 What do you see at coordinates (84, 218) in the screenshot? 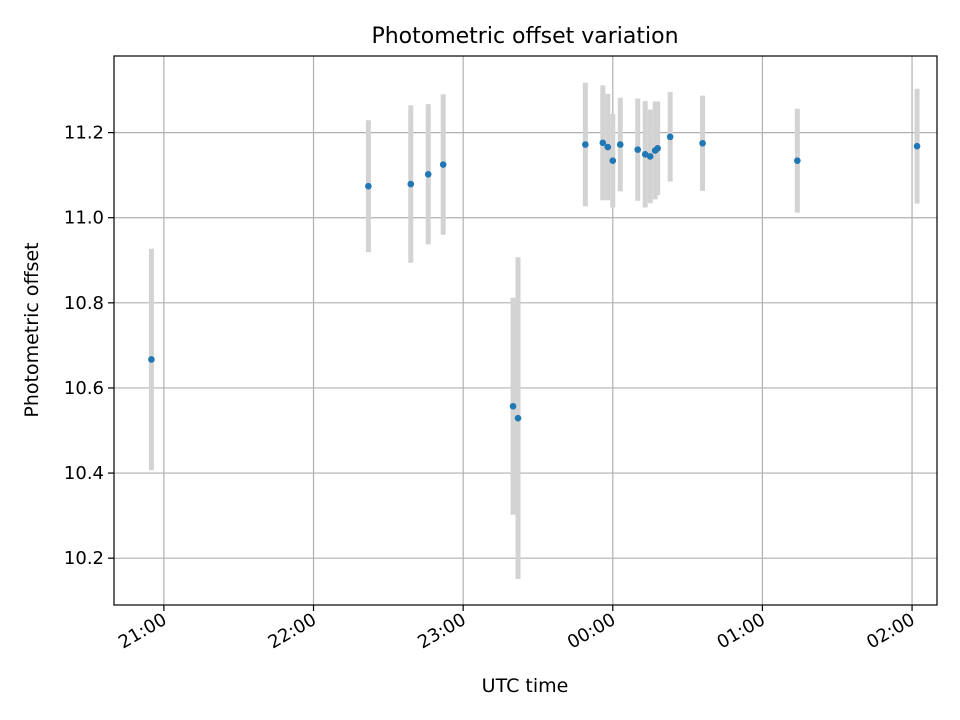
I see `y-tick-label: 11.0` at bounding box center [84, 218].